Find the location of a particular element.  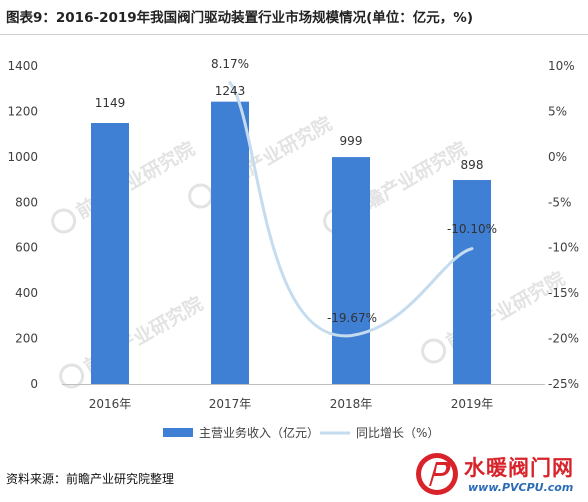

growth-data-label: -10.10% is located at coordinates (472, 229).